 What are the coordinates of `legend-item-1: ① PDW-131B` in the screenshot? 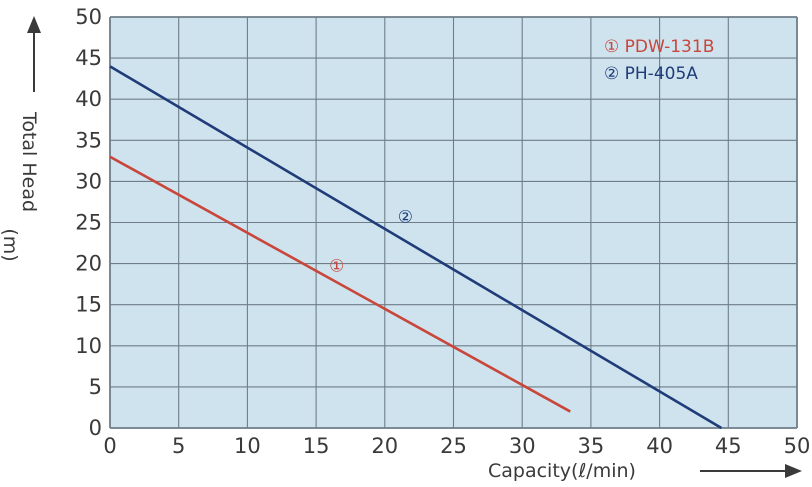 It's located at (659, 47).